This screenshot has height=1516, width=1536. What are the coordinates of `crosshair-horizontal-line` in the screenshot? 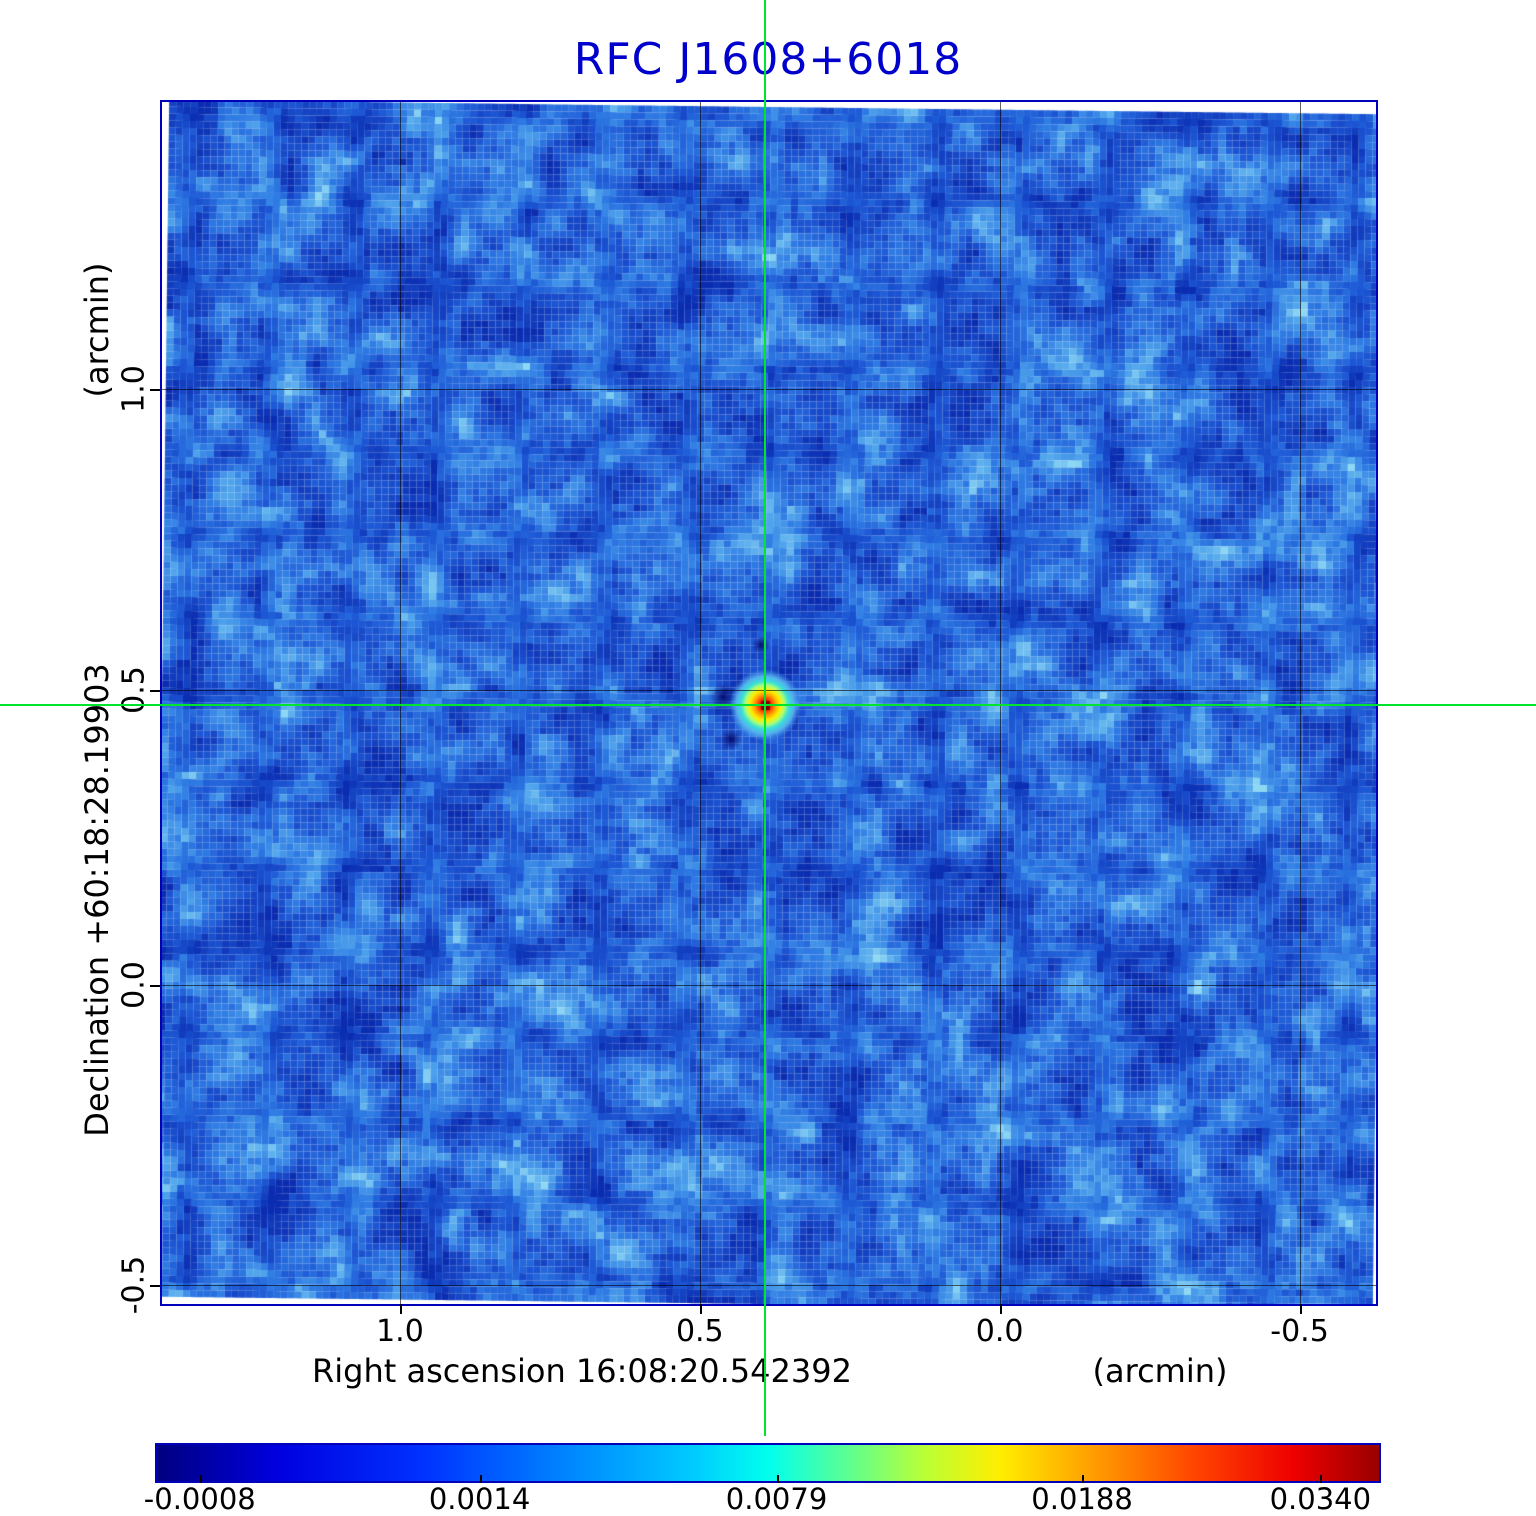 It's located at (768, 705).